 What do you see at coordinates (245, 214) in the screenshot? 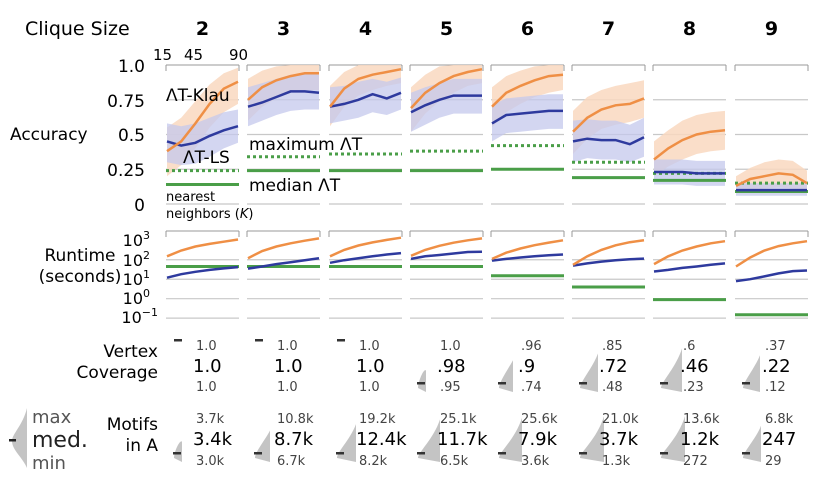
I see `nn-caption-k: K` at bounding box center [245, 214].